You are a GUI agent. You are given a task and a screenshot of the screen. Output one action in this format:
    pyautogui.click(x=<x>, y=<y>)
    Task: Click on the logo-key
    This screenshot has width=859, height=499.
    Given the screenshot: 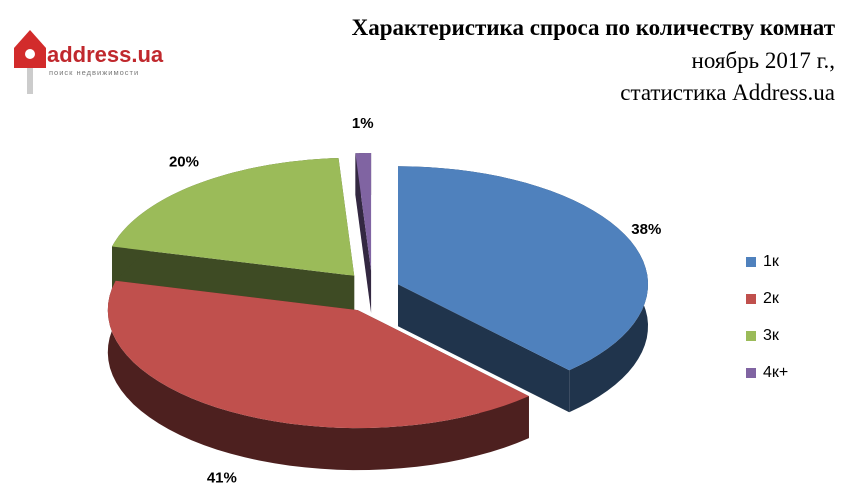 What is the action you would take?
    pyautogui.click(x=30, y=81)
    